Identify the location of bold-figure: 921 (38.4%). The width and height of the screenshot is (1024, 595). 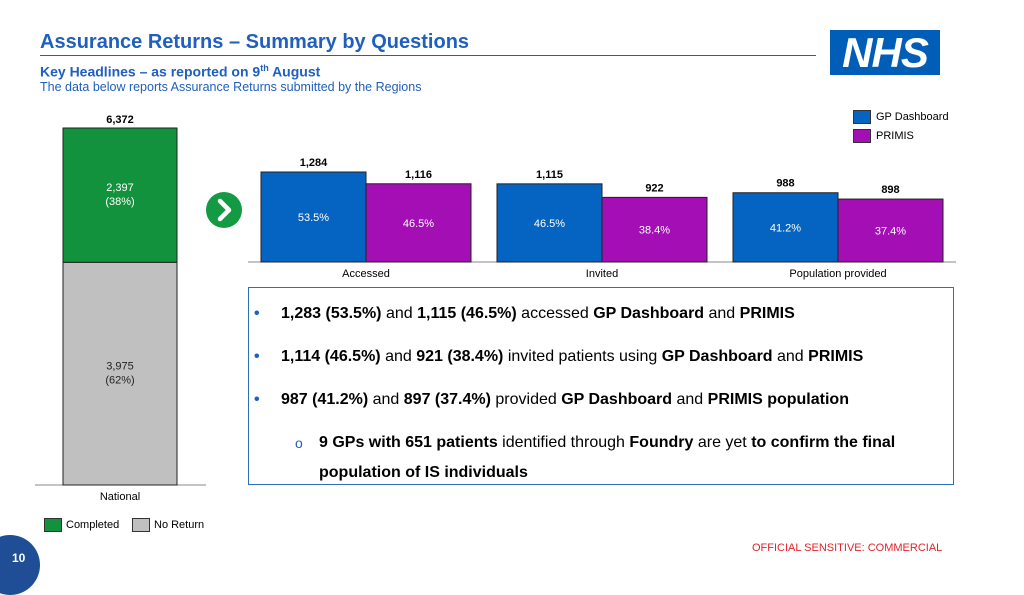
(460, 356).